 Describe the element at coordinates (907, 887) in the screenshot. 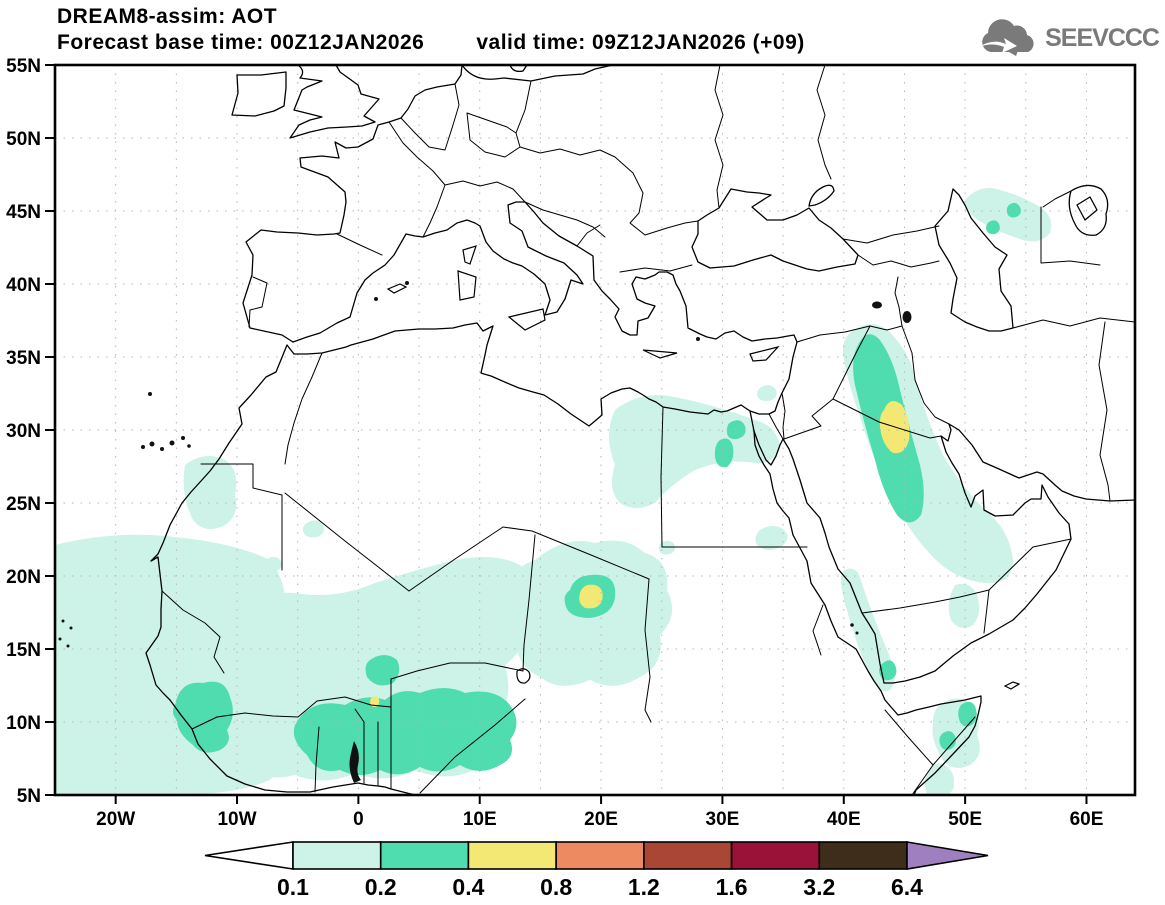

I see `colorbar-tick-label: 6.4` at that location.